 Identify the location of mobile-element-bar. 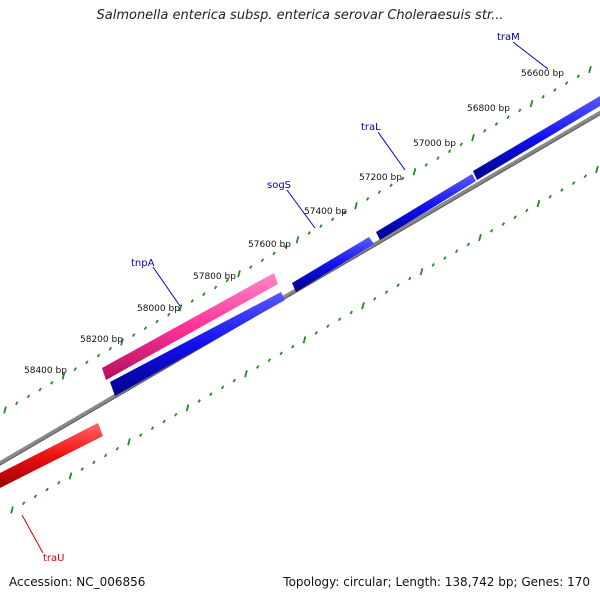
(190, 326).